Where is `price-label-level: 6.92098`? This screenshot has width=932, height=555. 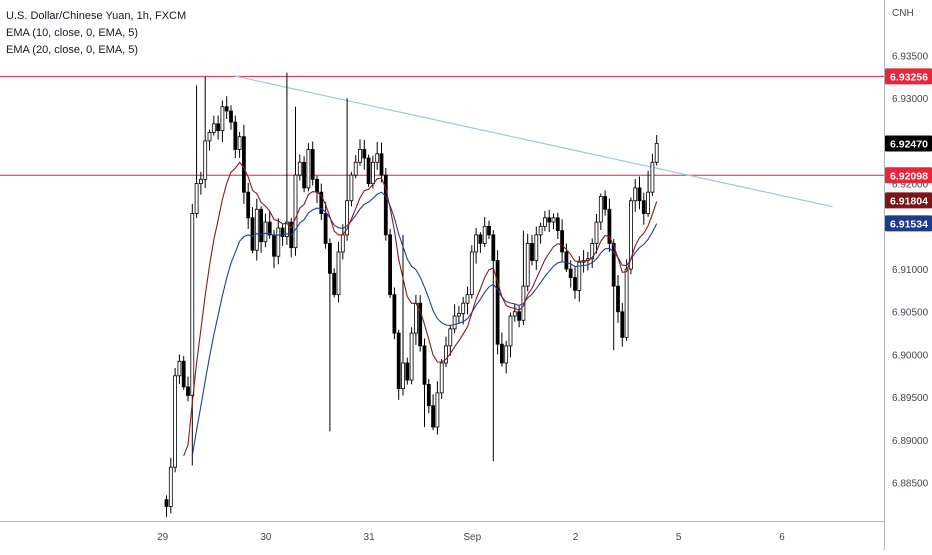 price-label-level: 6.92098 is located at coordinates (909, 176).